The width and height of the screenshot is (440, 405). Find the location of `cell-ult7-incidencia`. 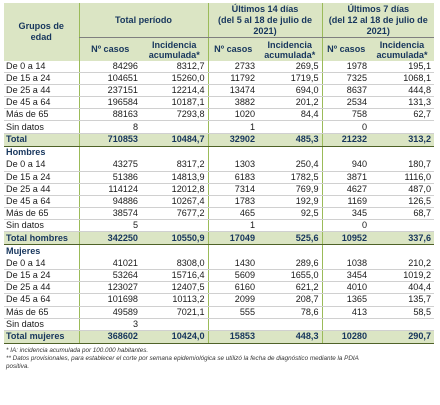

cell-ult7-incidencia is located at coordinates (402, 226).